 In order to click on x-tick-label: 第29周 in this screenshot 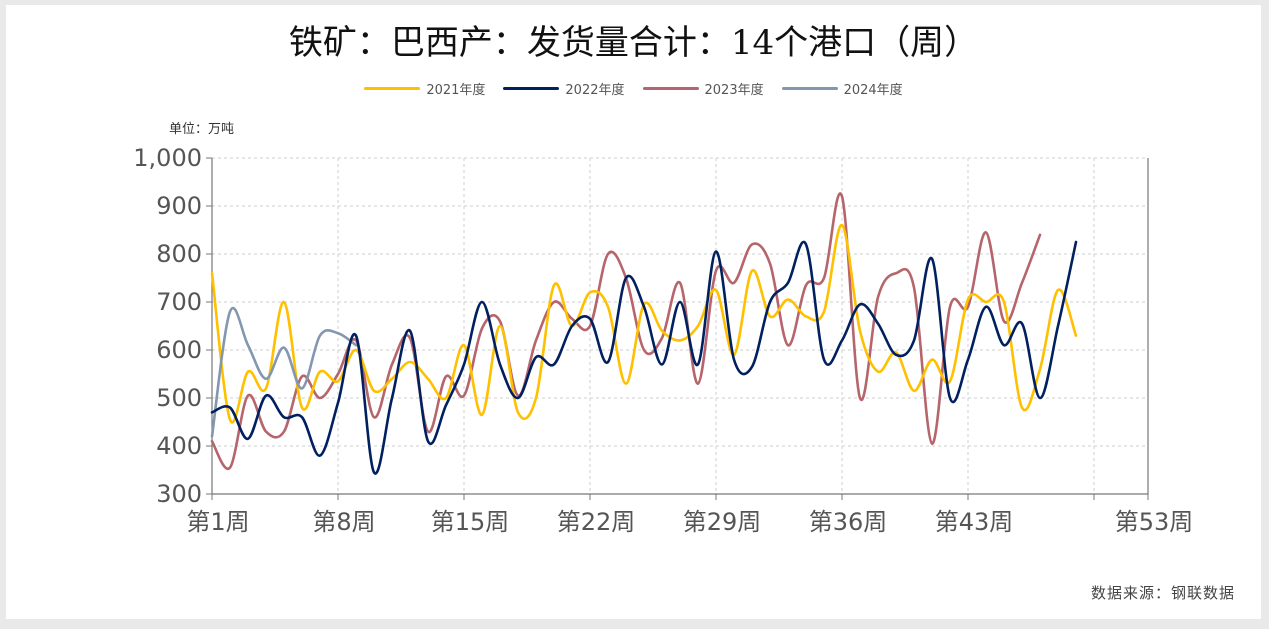, I will do `click(722, 522)`.